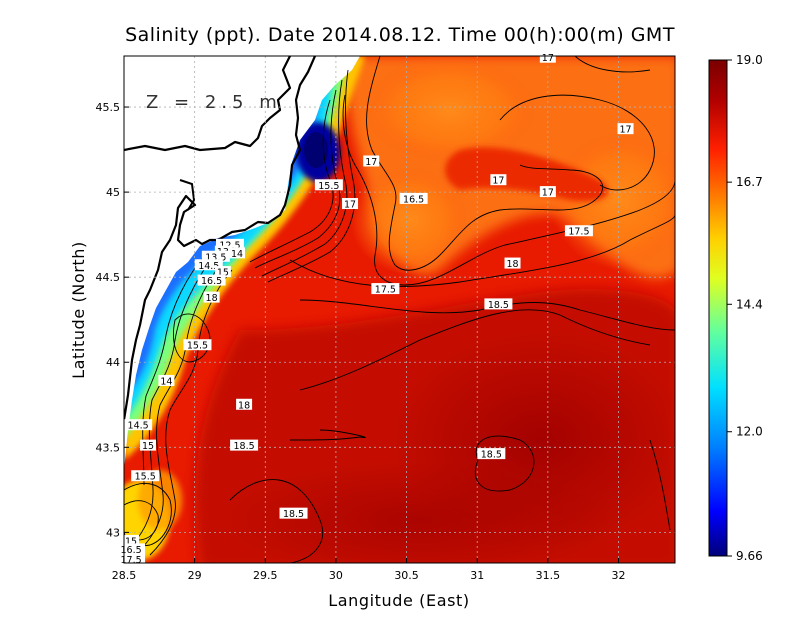  Describe the element at coordinates (745, 308) in the screenshot. I see `colorbar-ticks: 19.0 16.7 14.4 12.0 9.66` at that location.